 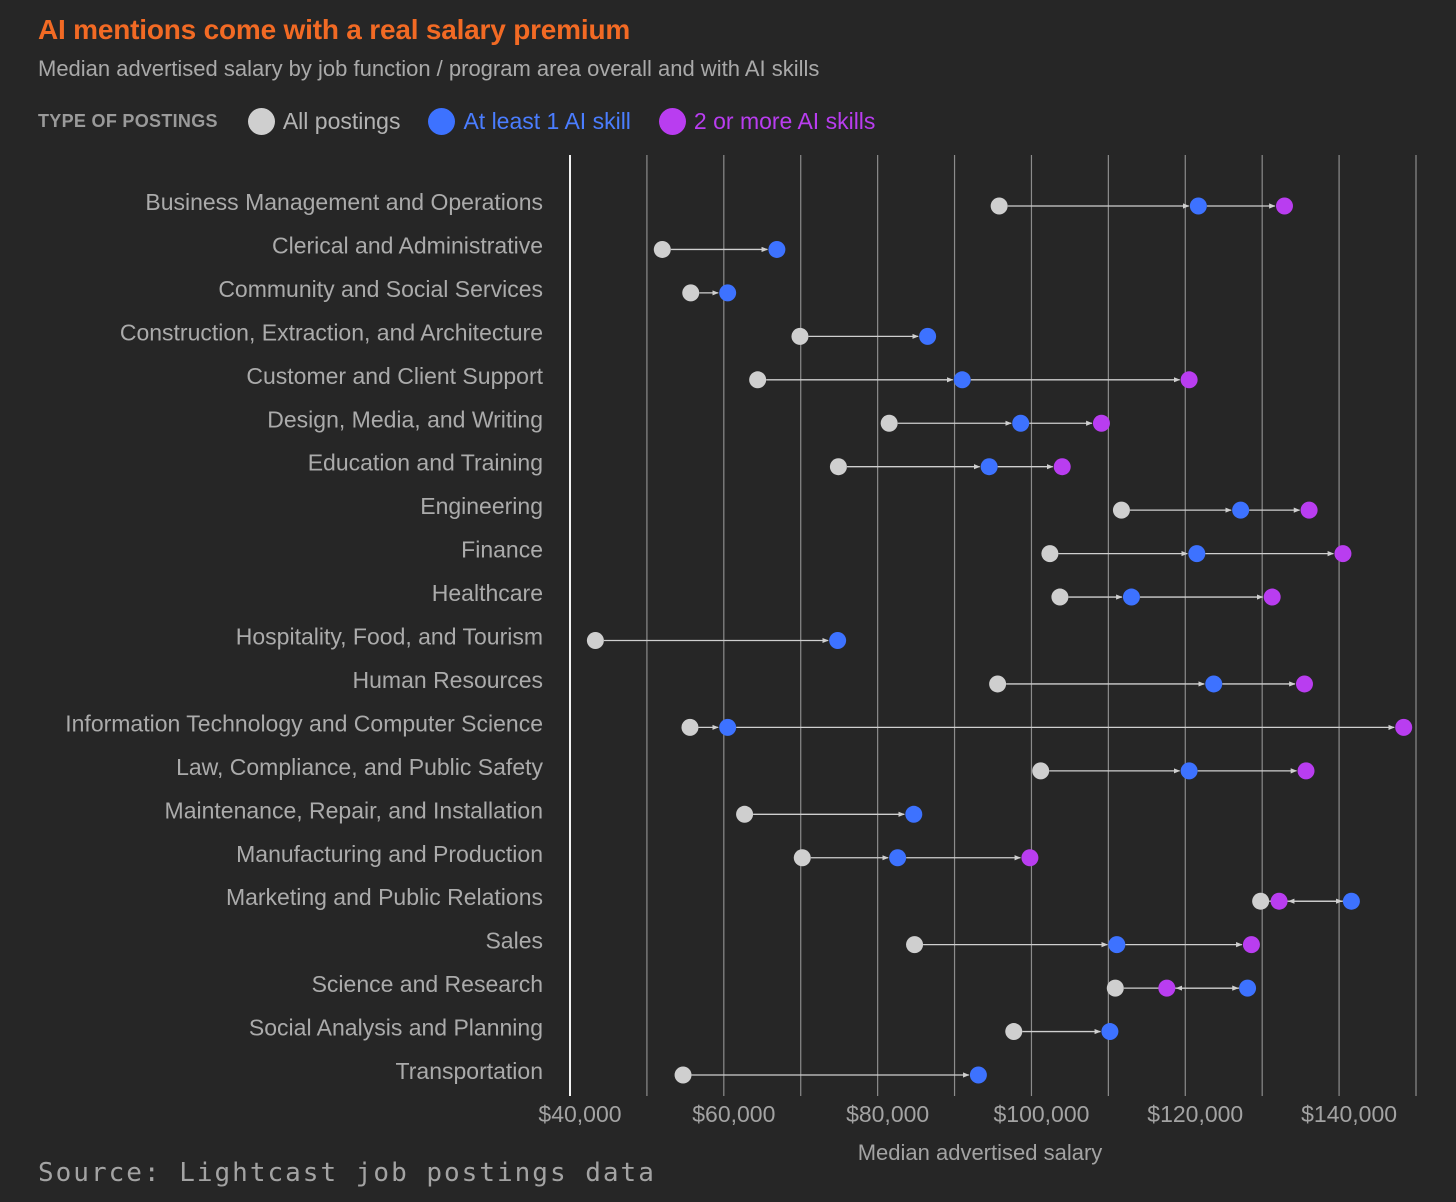 I want to click on x-tick-label: $60,000, so click(x=733, y=1114).